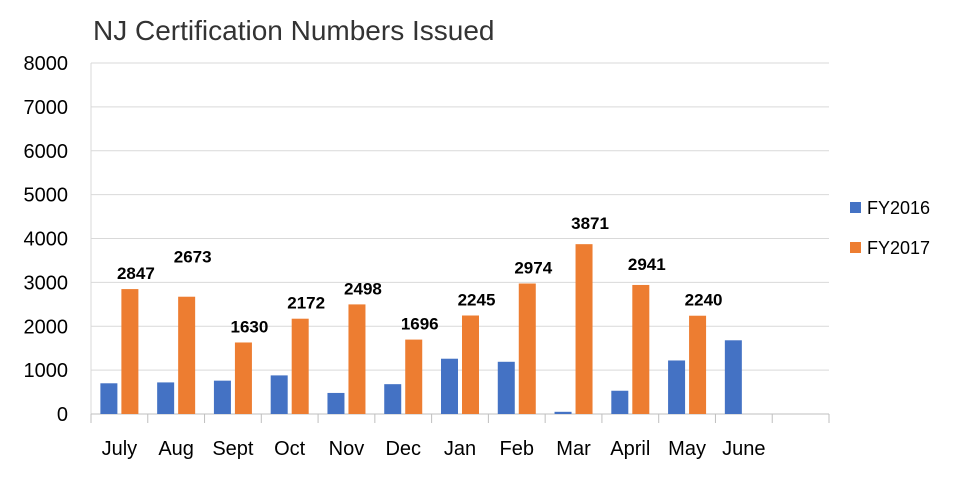  What do you see at coordinates (898, 208) in the screenshot?
I see `legend-label-fy2016: FY2016` at bounding box center [898, 208].